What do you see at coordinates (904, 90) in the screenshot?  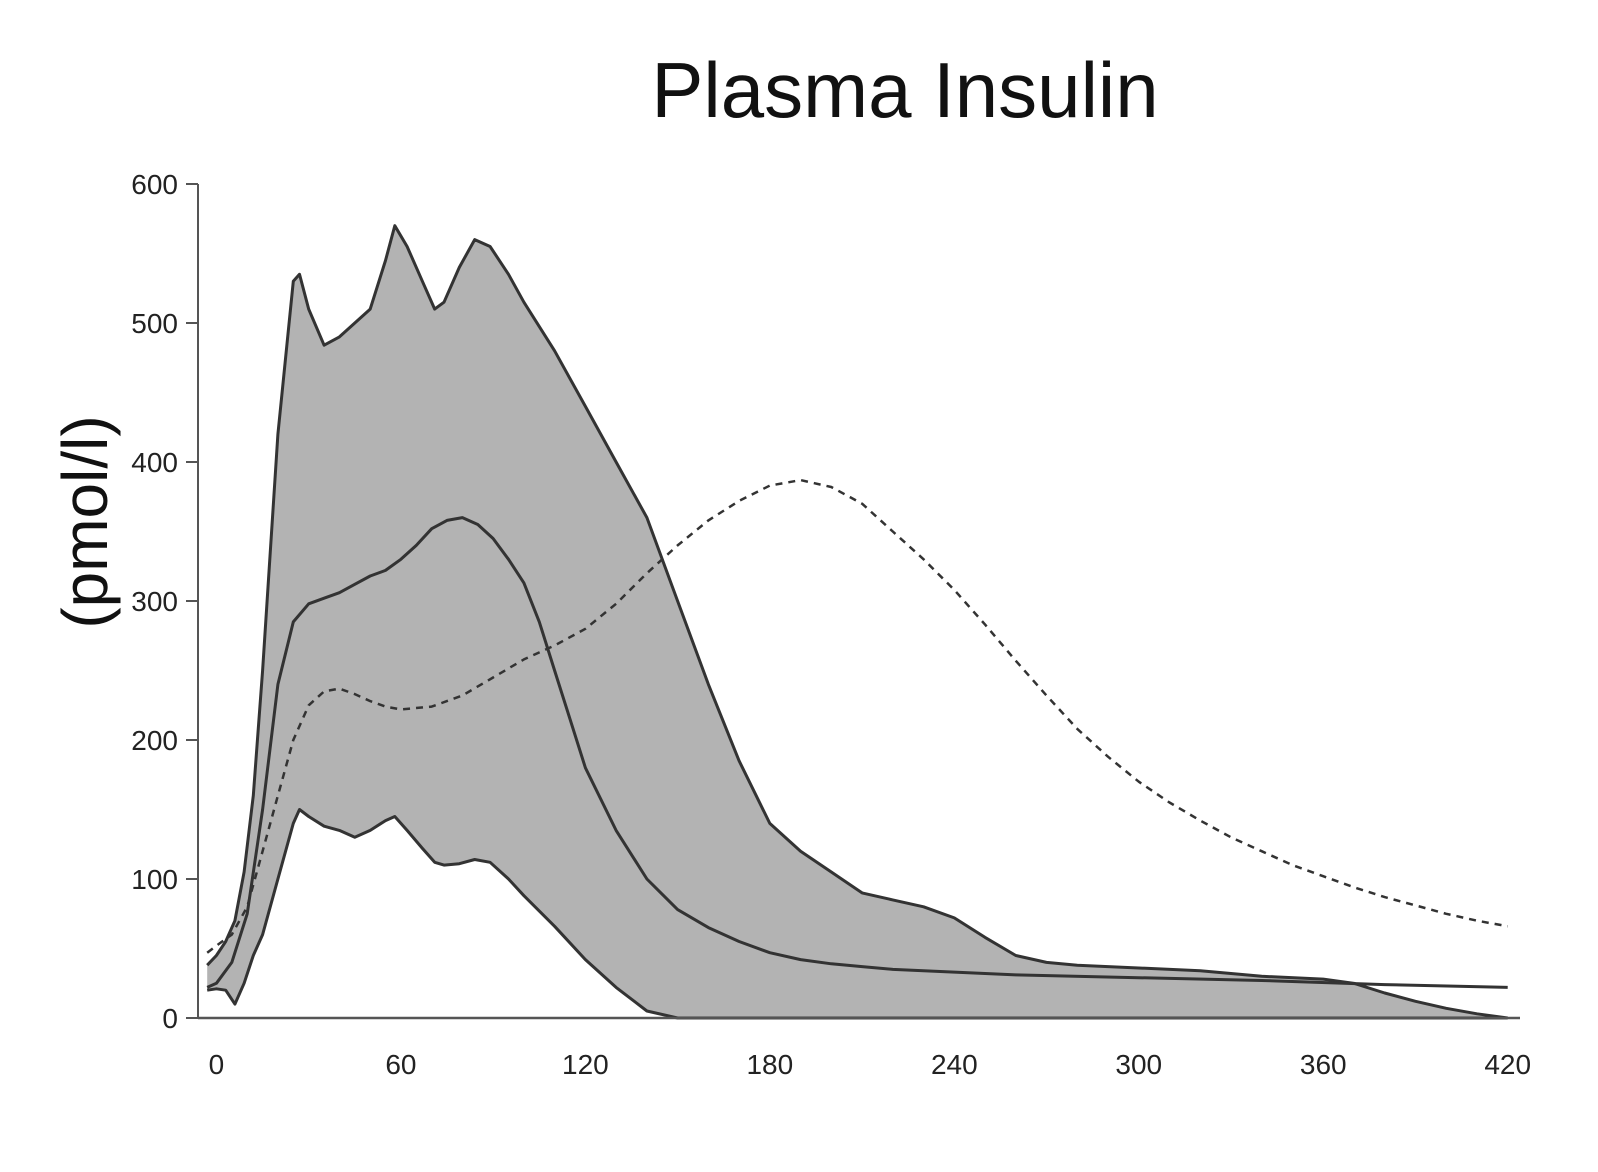 I see `chart-title: Plasma Insulin` at bounding box center [904, 90].